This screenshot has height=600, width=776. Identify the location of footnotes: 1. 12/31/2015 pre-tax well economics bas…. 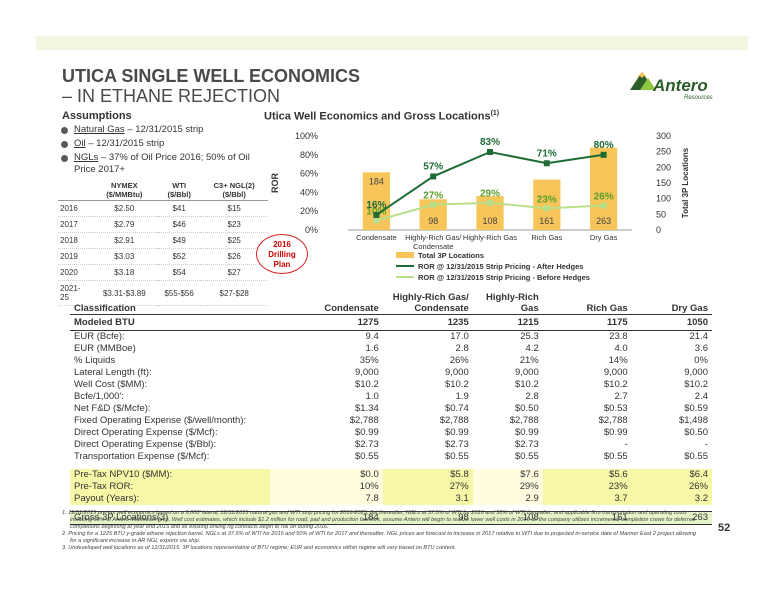
(382, 531).